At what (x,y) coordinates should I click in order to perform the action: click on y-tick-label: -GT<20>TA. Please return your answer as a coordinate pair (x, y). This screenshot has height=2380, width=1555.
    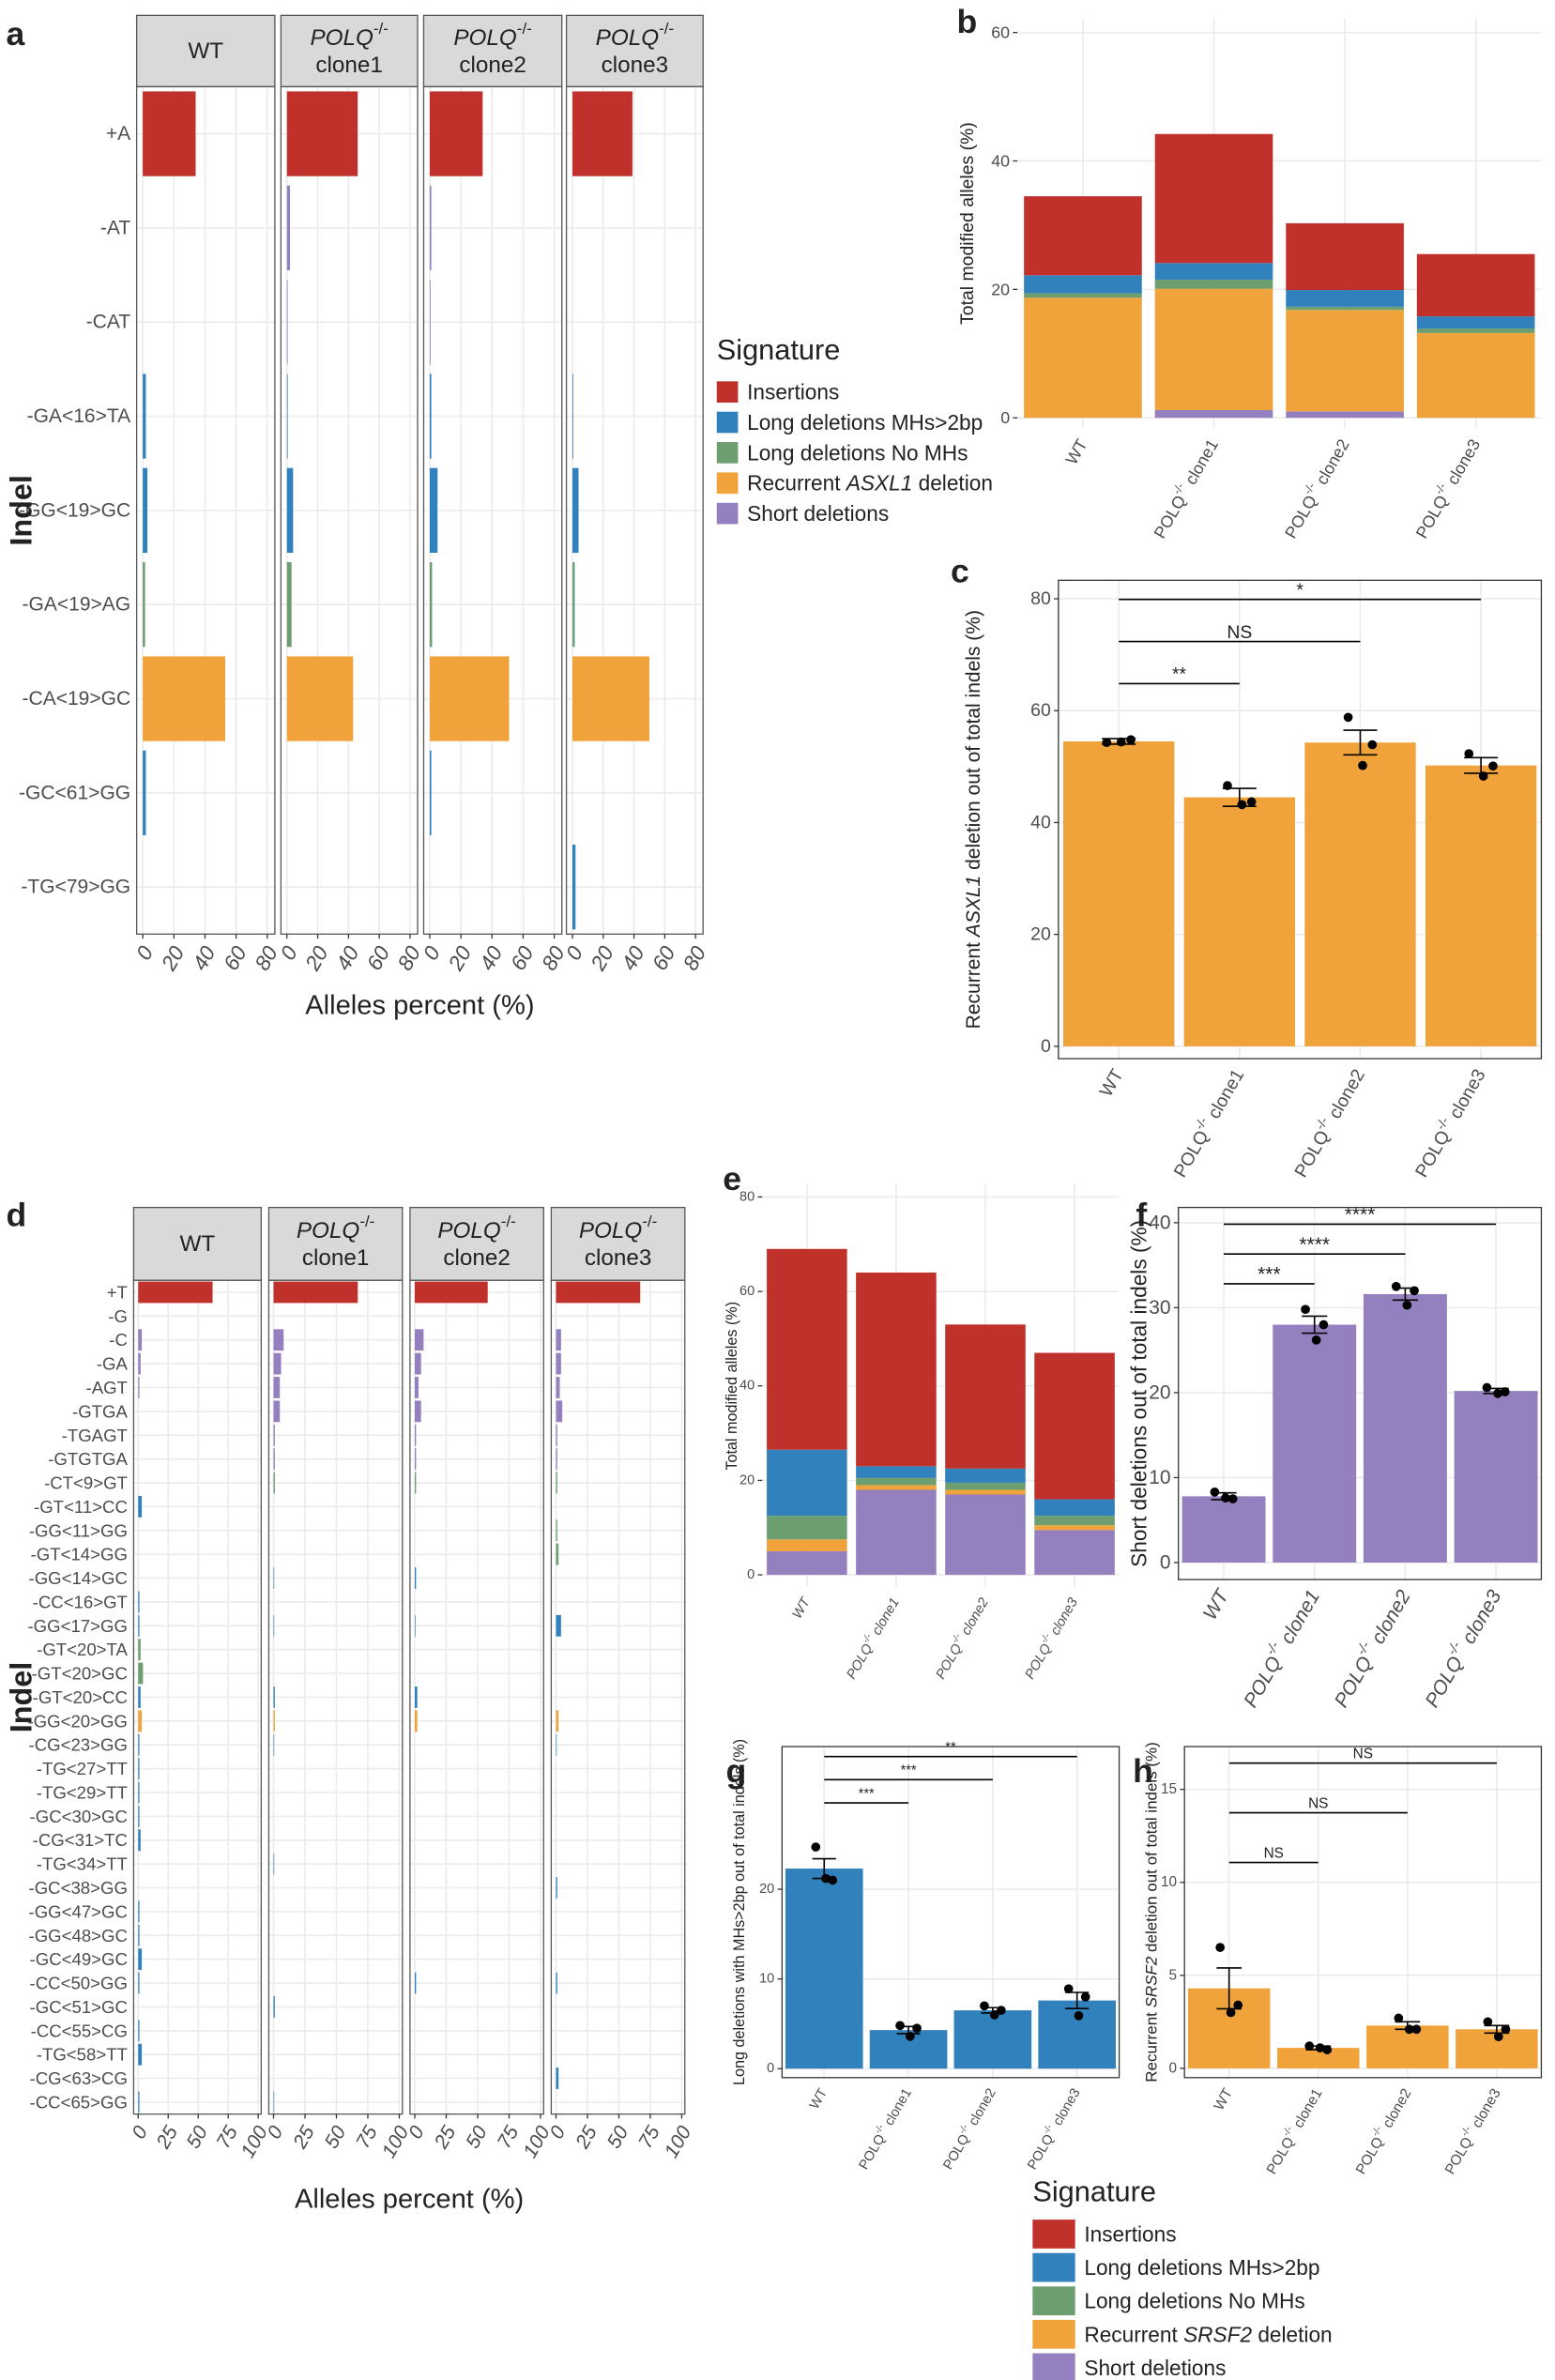
    Looking at the image, I should click on (82, 1650).